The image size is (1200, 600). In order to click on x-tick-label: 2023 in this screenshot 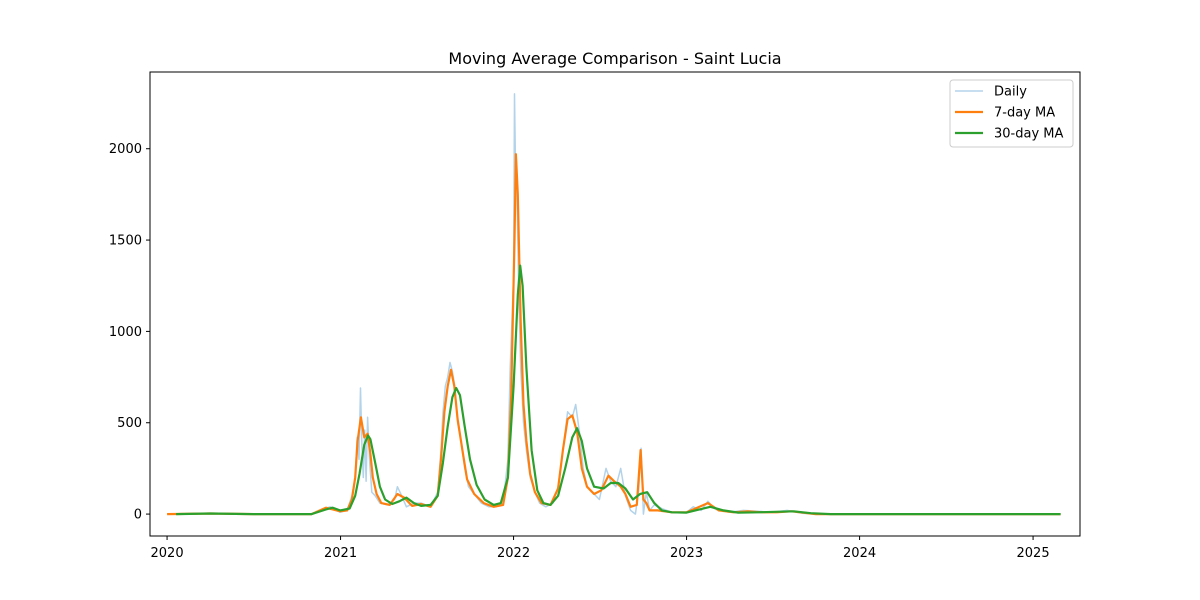, I will do `click(686, 553)`.